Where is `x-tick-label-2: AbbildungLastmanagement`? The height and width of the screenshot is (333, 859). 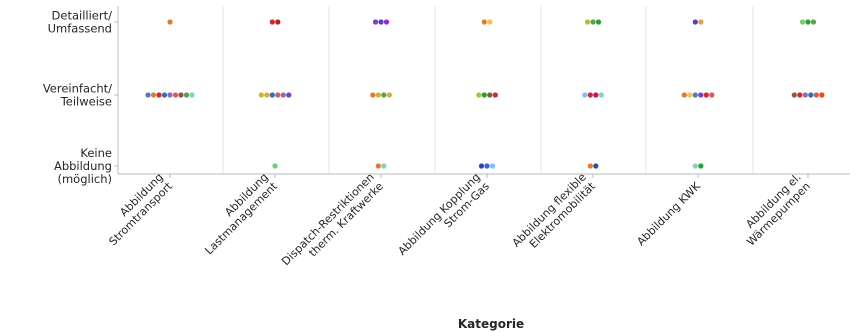 x-tick-label-2: AbbildungLastmanagement is located at coordinates (236, 213).